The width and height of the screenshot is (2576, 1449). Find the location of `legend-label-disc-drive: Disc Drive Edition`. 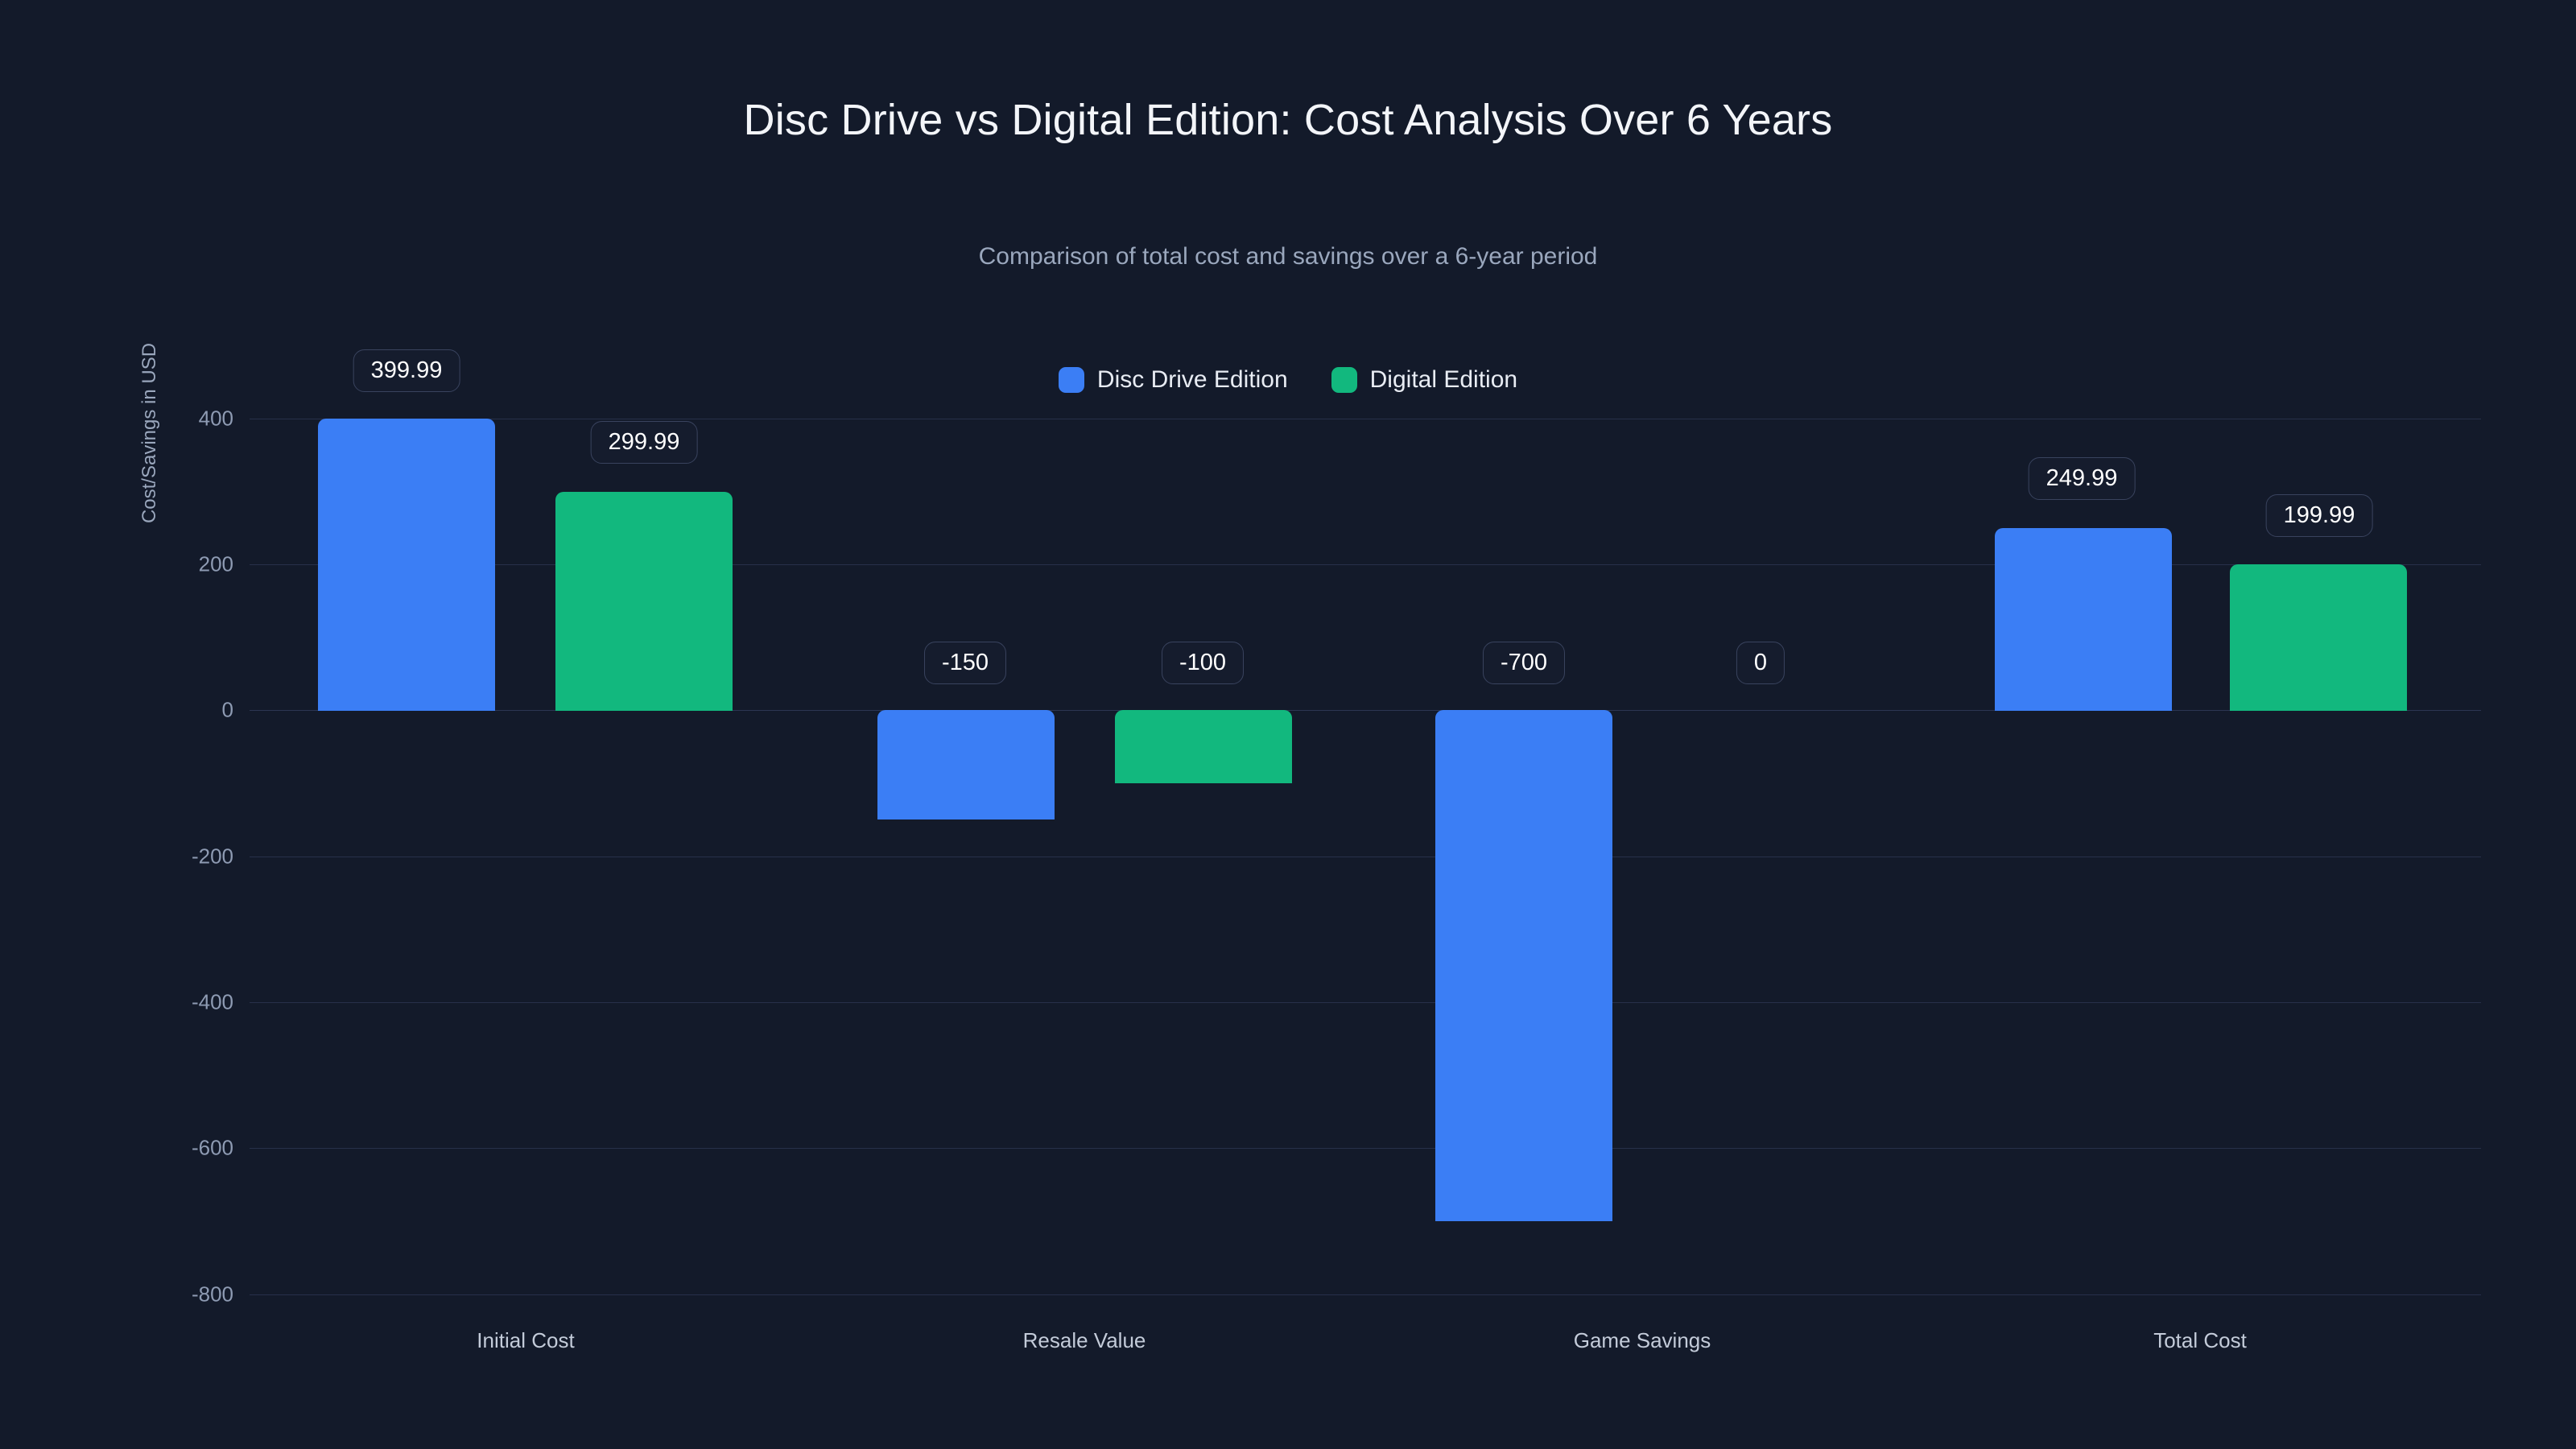

legend-label-disc-drive: Disc Drive Edition is located at coordinates (1192, 379).